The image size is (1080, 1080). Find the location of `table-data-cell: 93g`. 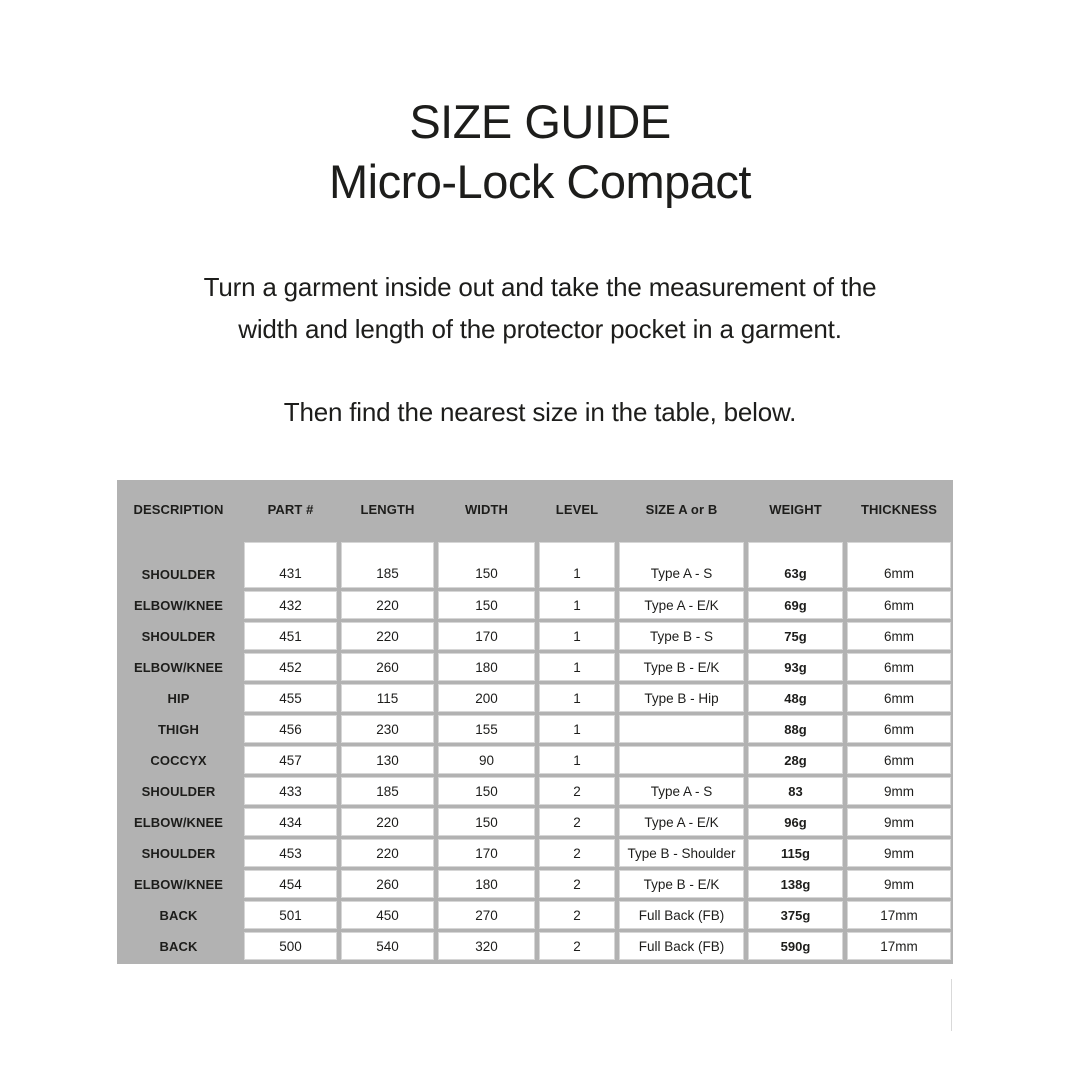

table-data-cell: 93g is located at coordinates (795, 667).